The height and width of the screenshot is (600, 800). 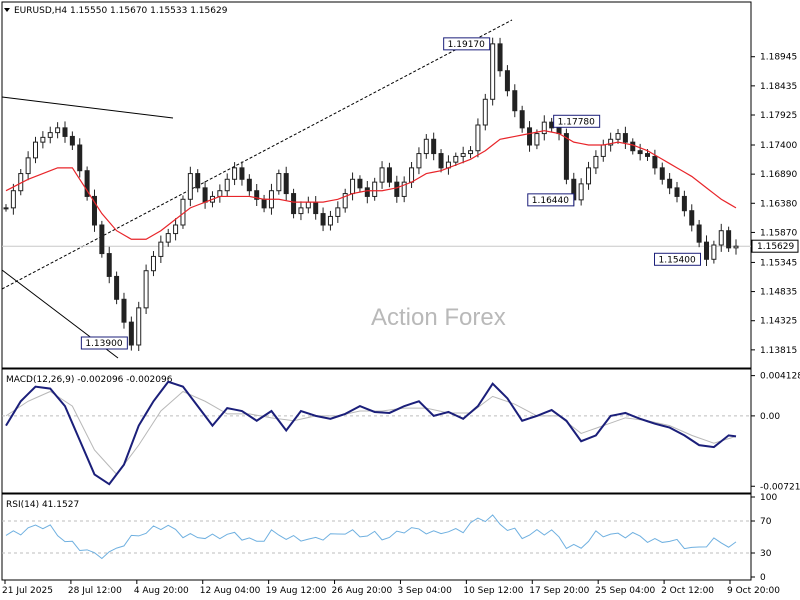 I want to click on price-label-text: 1.16440, so click(x=550, y=201).